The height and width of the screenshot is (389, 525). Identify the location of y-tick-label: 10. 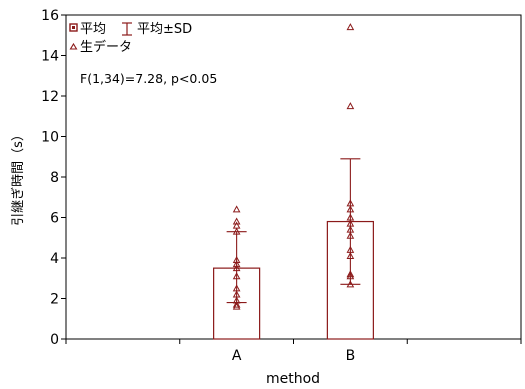
(50, 138).